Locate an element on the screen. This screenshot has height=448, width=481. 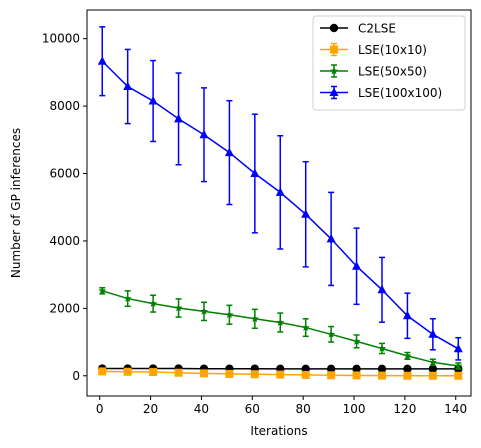
x-tick-label: 80 is located at coordinates (303, 409).